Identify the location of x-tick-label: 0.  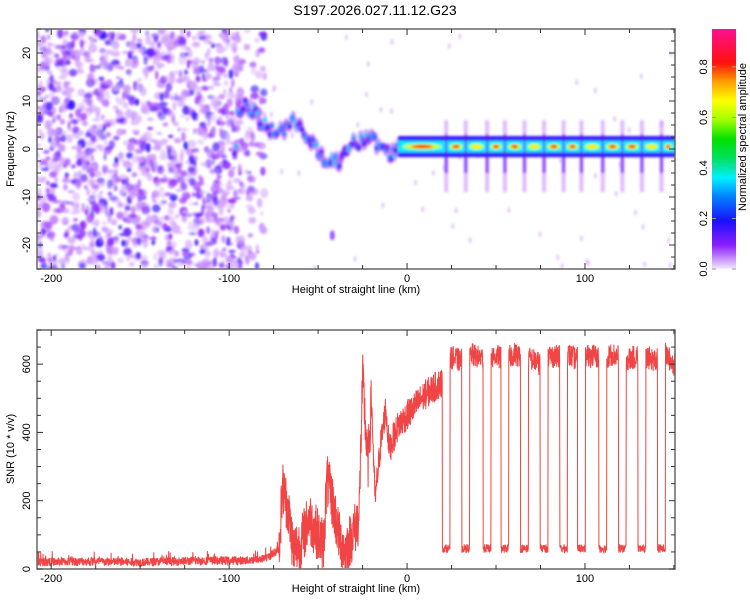
(407, 279).